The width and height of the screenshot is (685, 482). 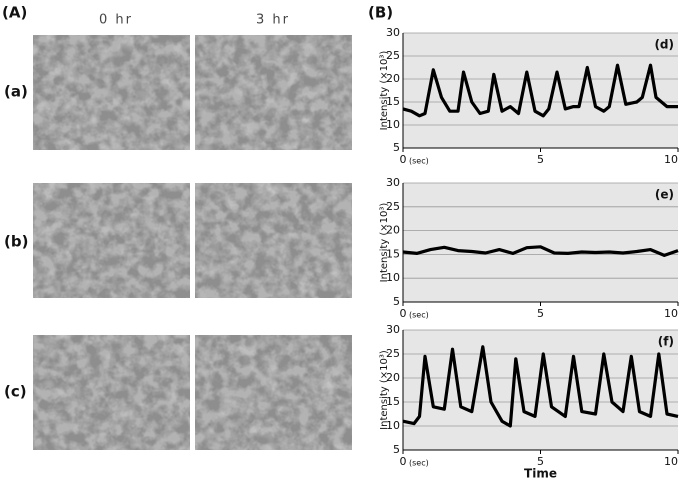 What do you see at coordinates (666, 342) in the screenshot?
I see `chart-panel-label: (f)` at bounding box center [666, 342].